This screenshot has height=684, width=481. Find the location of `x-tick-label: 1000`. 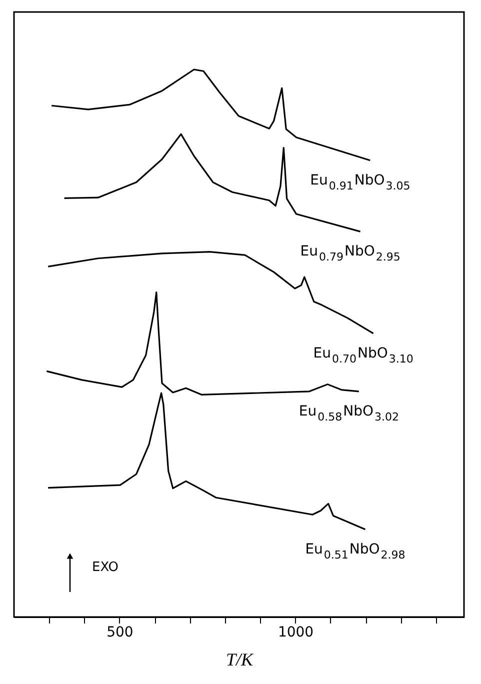

x-tick-label: 1000 is located at coordinates (296, 632).